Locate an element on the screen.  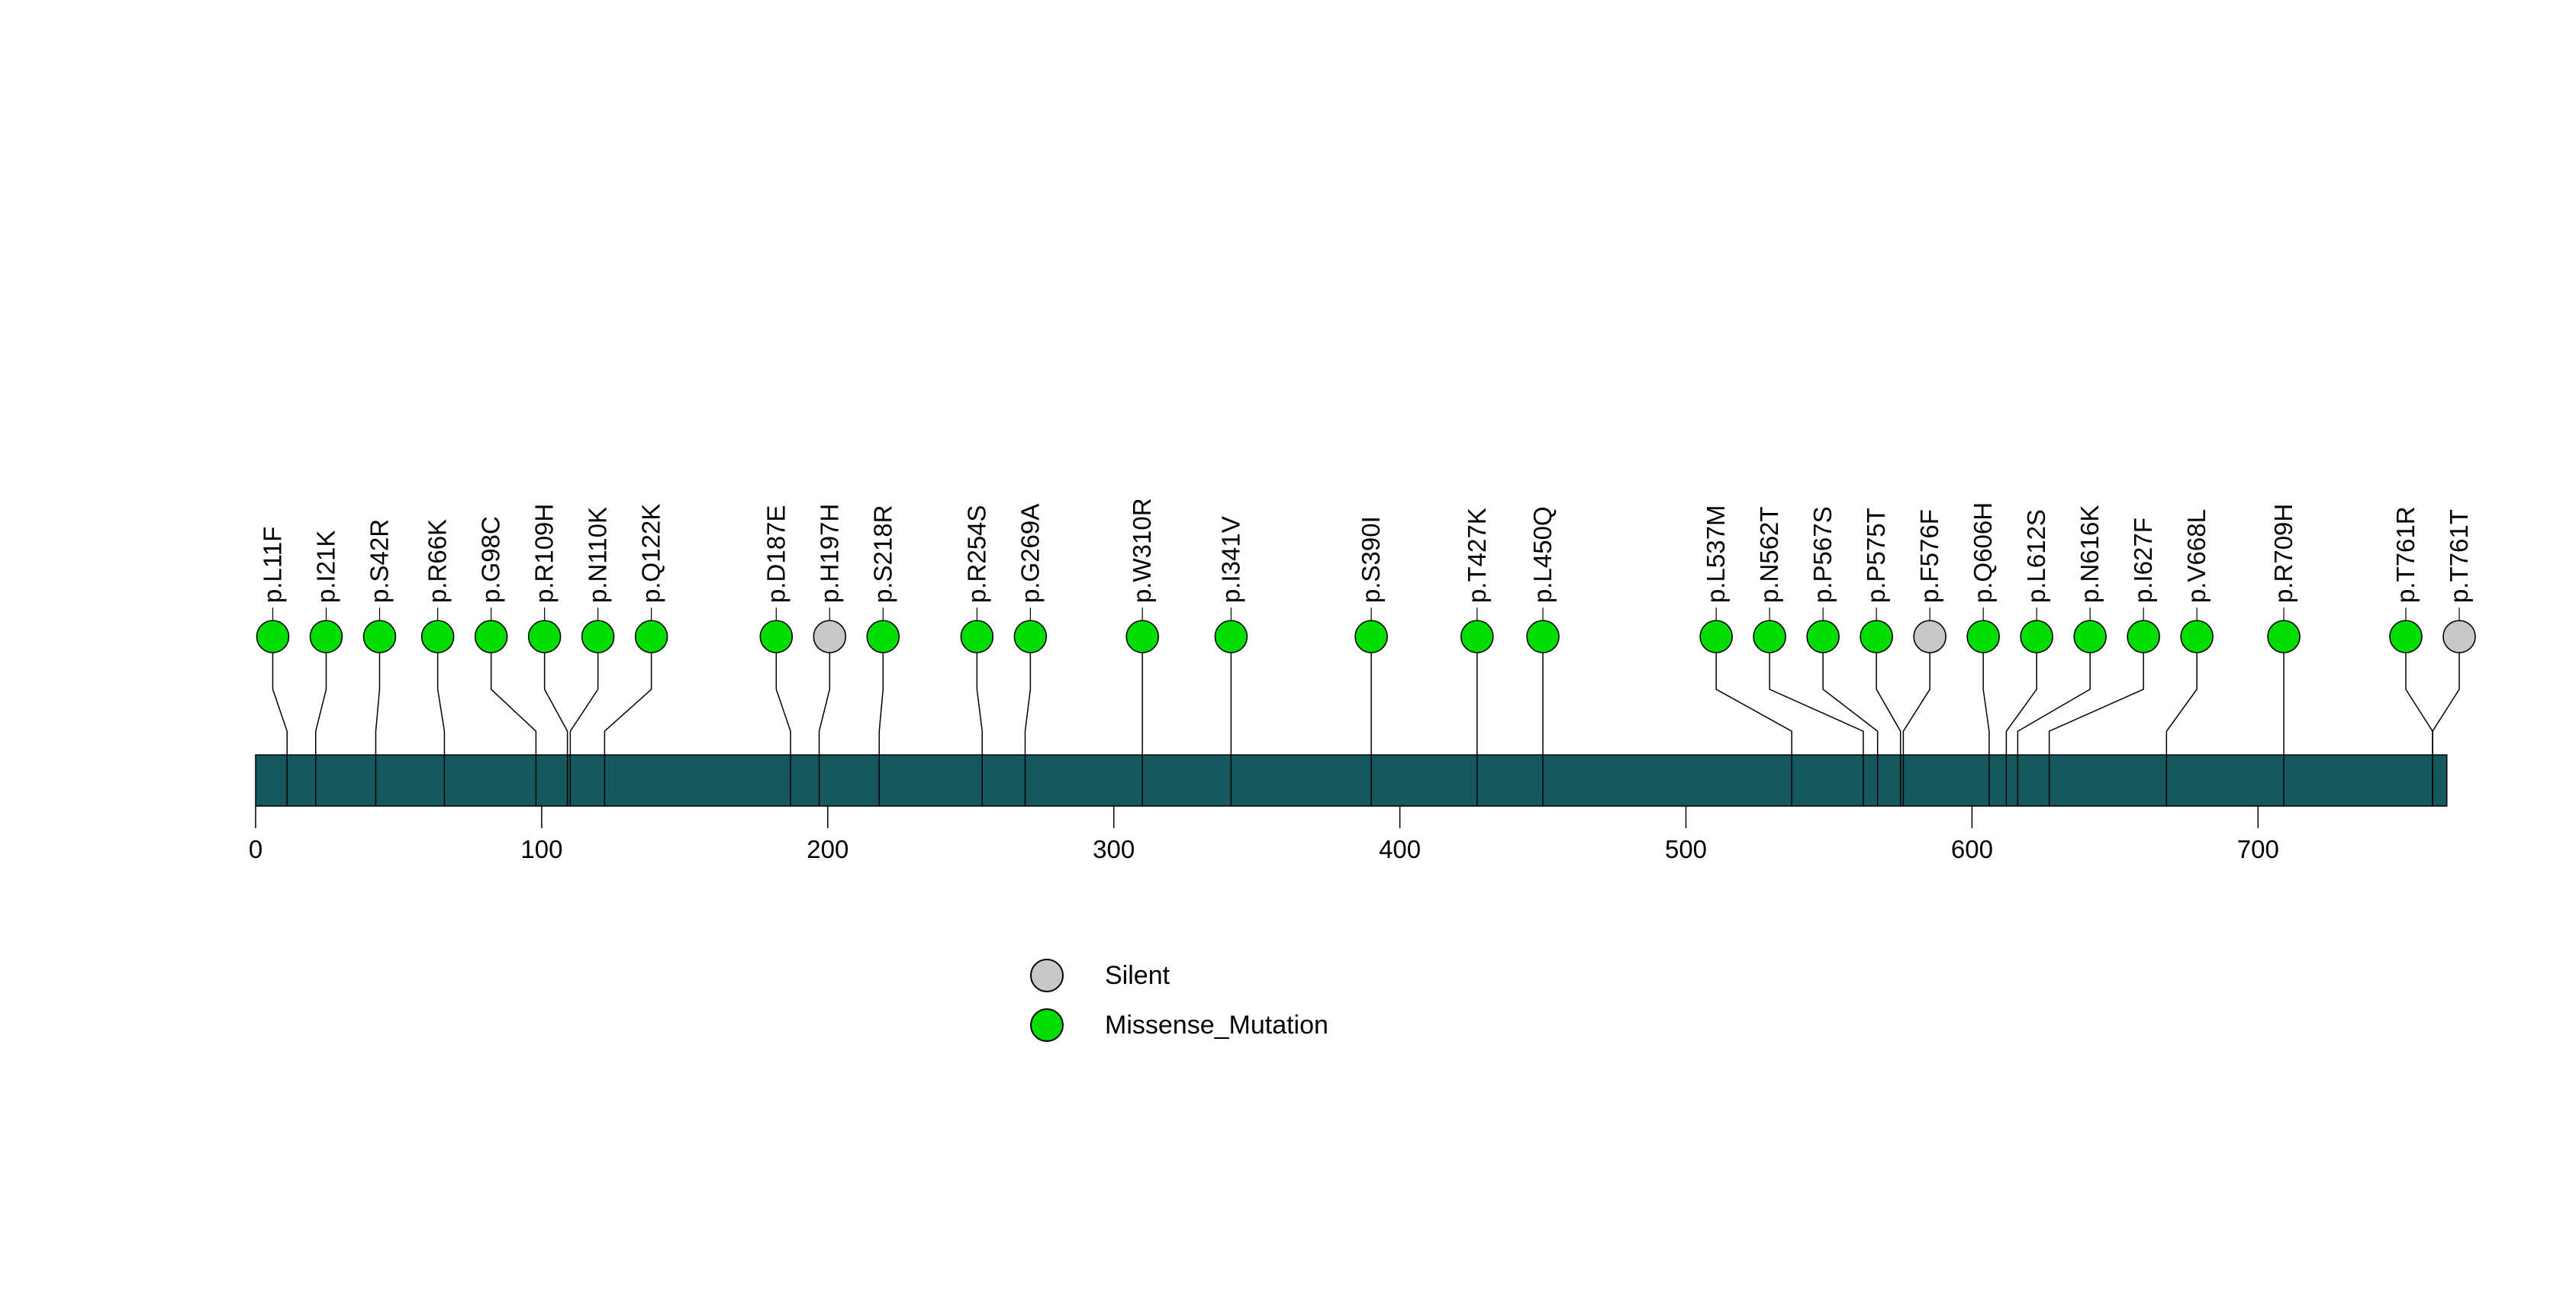
mutation-label: p.T427K is located at coordinates (1477, 555).